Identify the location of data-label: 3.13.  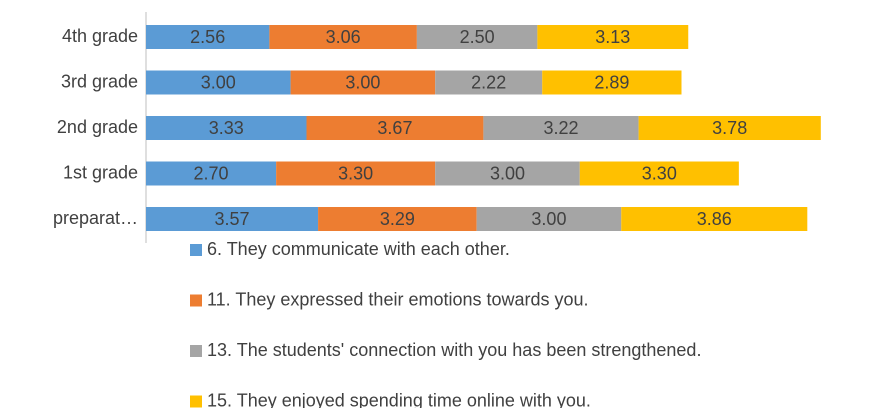
(612, 37).